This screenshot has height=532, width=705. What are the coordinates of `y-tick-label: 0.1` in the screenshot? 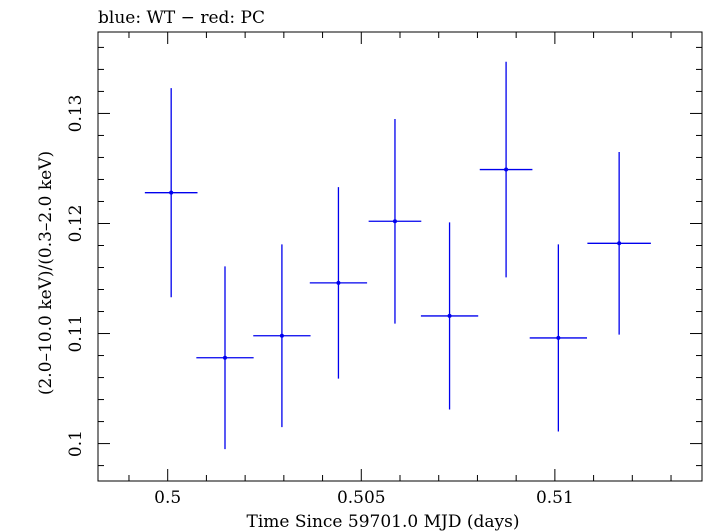 It's located at (76, 443).